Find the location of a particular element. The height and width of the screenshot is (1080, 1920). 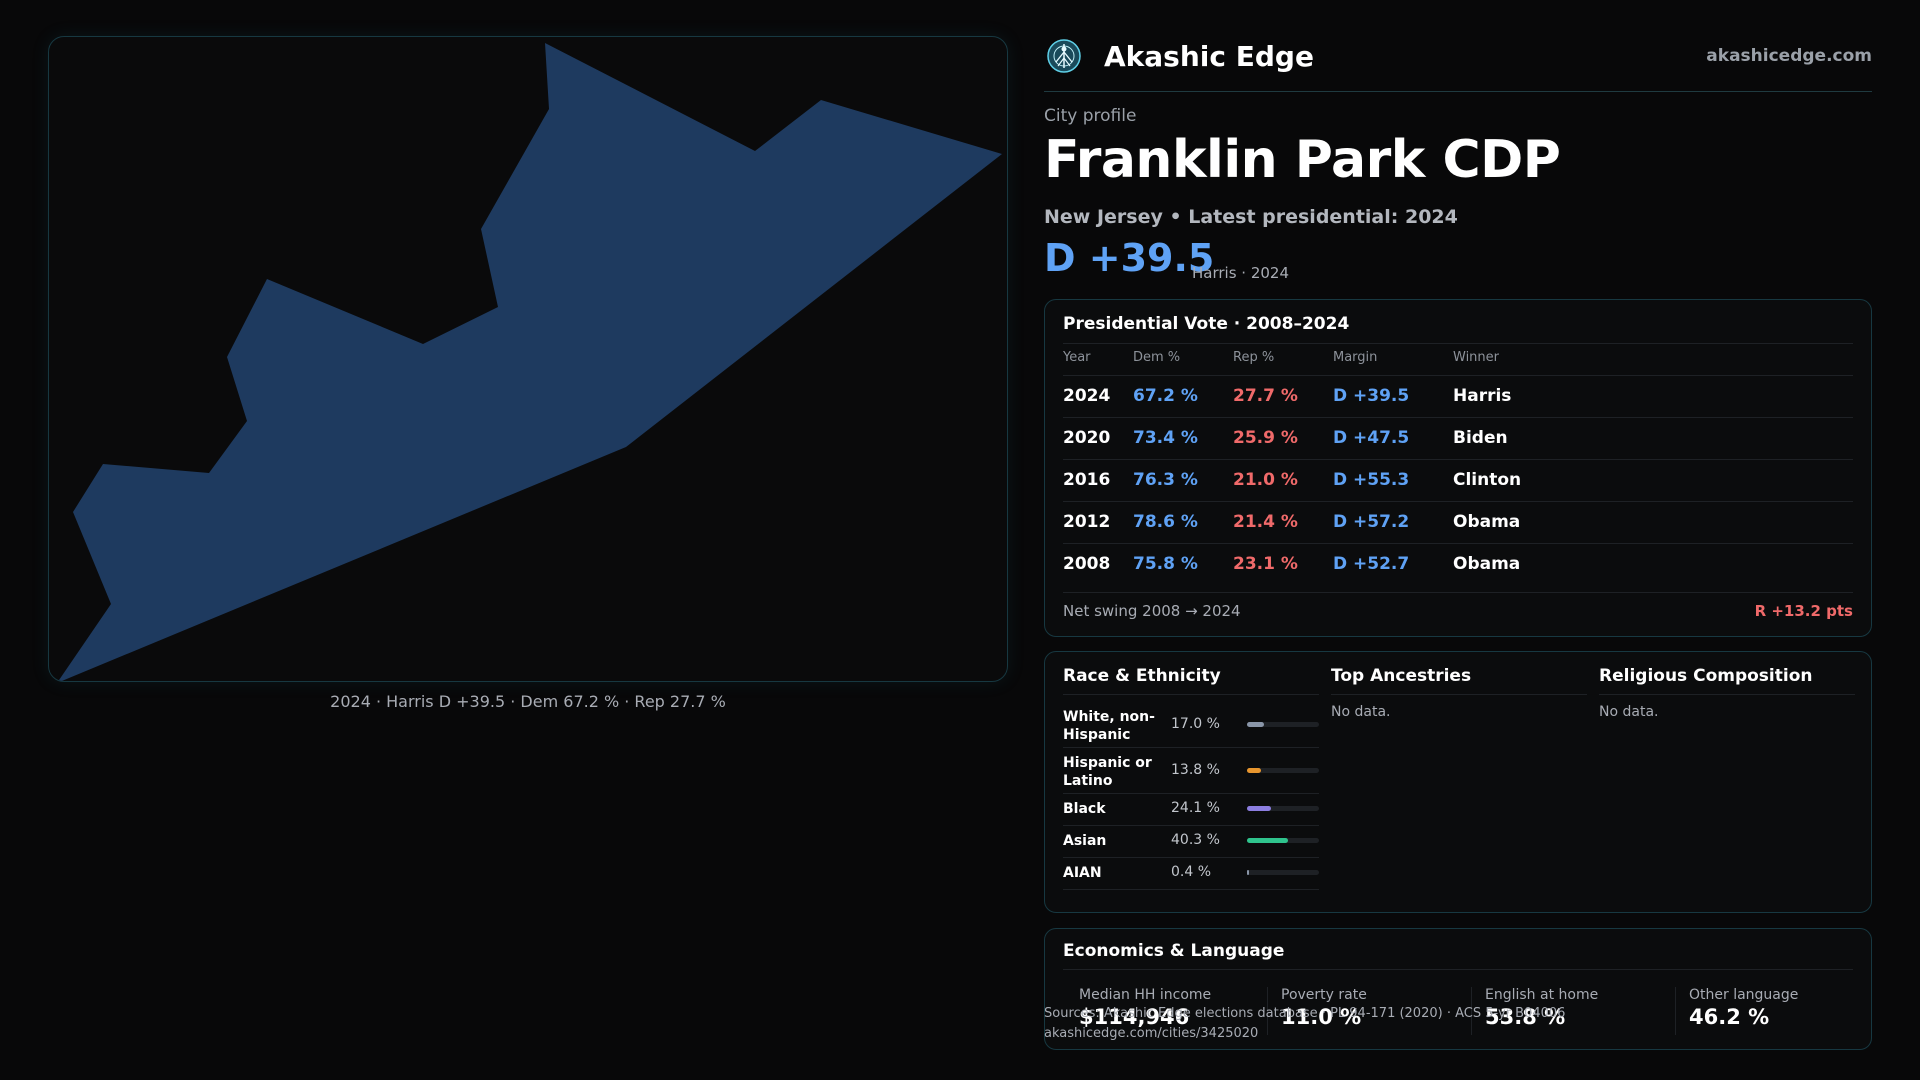

cell-rep: 25.9 % is located at coordinates (1265, 438).